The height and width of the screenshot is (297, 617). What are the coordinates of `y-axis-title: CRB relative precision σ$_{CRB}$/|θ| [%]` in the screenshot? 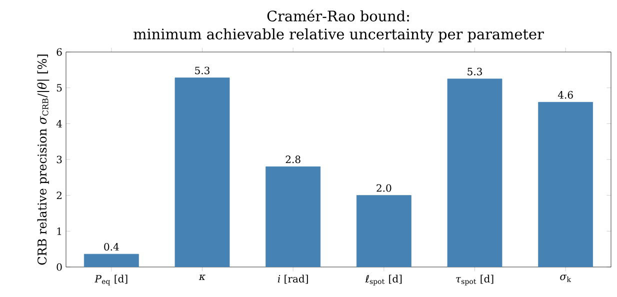 It's located at (43, 159).